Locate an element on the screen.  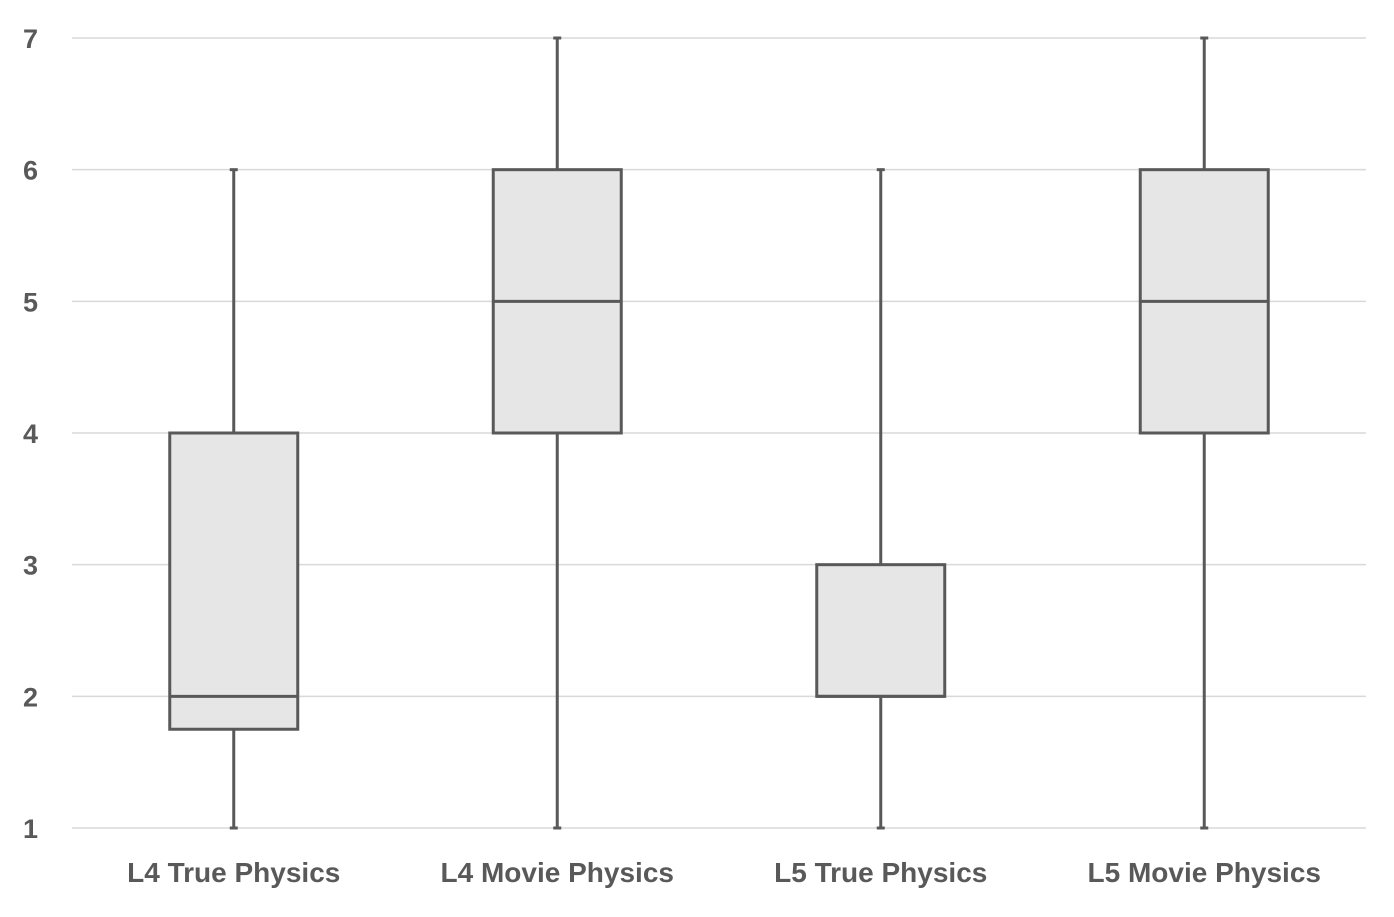
x-tick-label: L5 Movie Physics is located at coordinates (1204, 872).